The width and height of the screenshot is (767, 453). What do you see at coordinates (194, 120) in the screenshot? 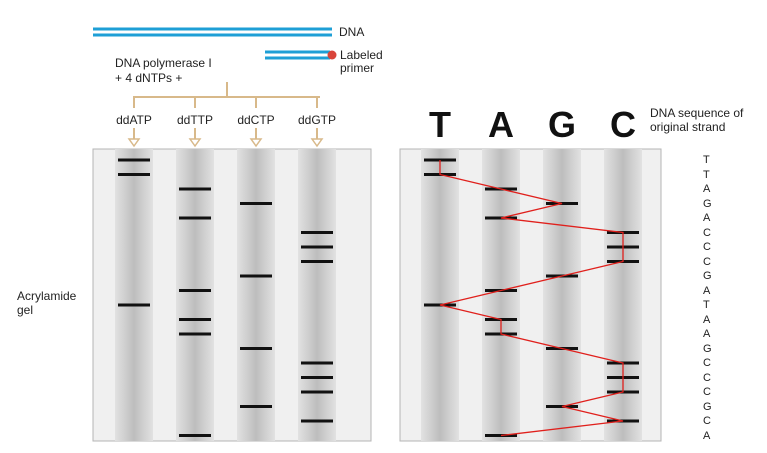
I see `lane-label-ddttp: ddTTP` at bounding box center [194, 120].